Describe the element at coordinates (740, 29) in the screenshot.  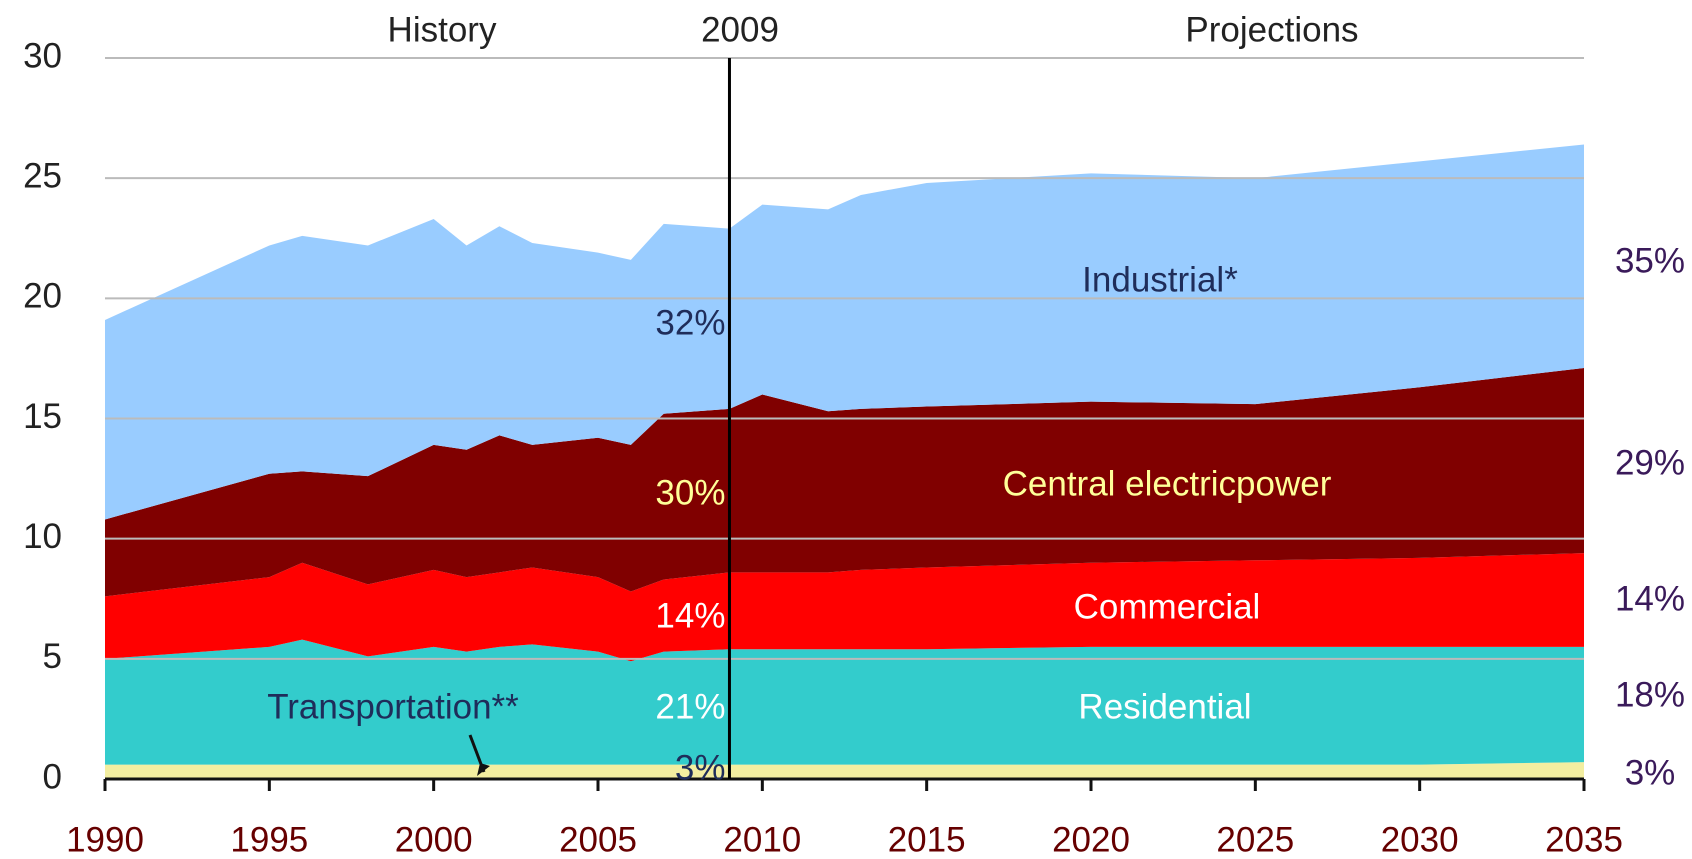
I see `divider-label: 2009` at that location.